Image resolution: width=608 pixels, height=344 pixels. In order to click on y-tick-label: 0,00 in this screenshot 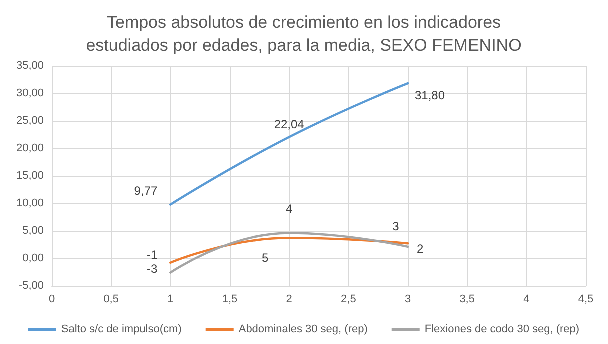, I will do `click(33, 258)`.